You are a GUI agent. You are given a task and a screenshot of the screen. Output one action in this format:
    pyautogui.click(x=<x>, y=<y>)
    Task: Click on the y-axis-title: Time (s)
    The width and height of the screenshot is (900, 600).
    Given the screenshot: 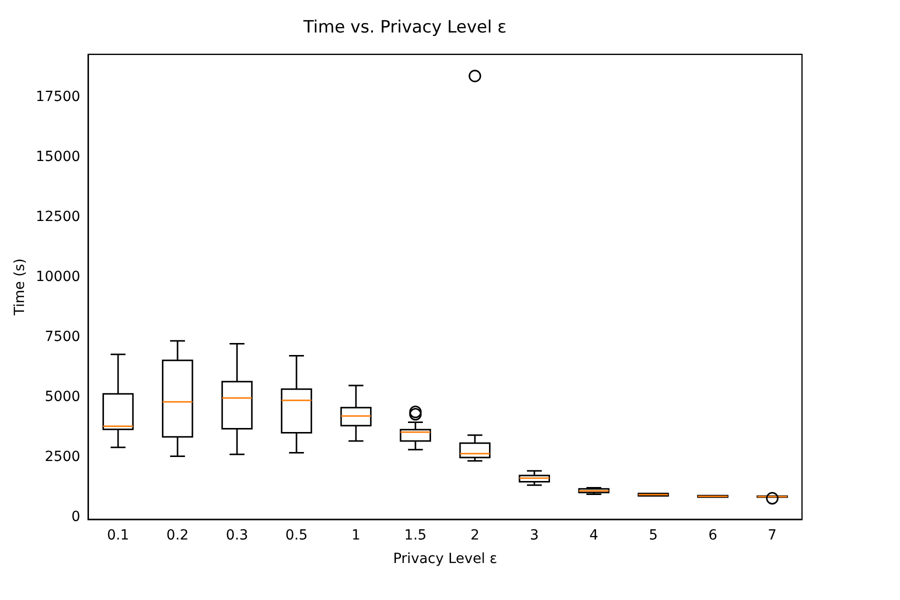 What is the action you would take?
    pyautogui.click(x=20, y=287)
    